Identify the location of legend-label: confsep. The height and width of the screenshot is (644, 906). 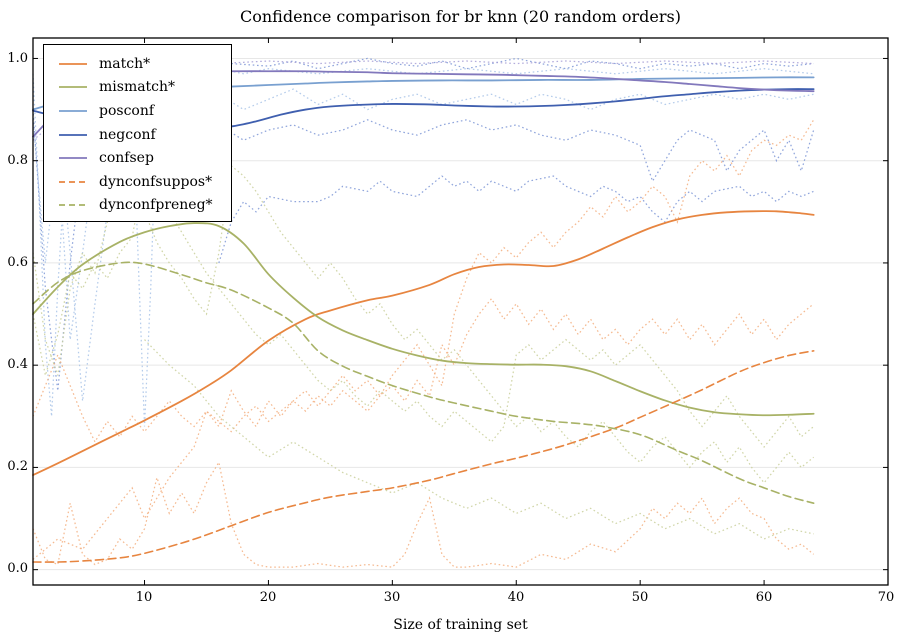
(126, 158).